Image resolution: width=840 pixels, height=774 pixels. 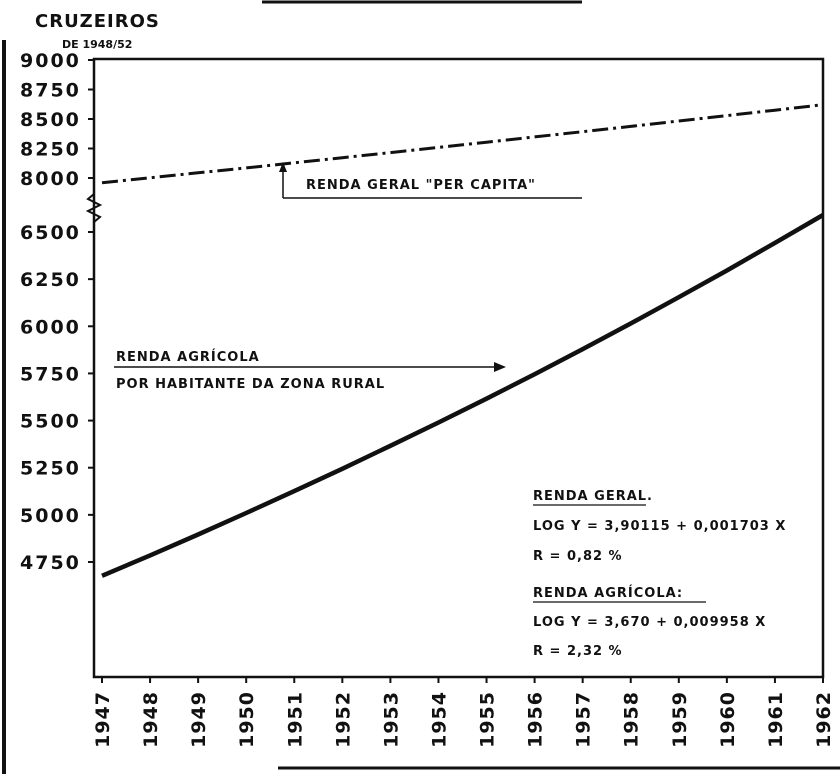 What do you see at coordinates (50, 563) in the screenshot?
I see `y-tick-label: 4750` at bounding box center [50, 563].